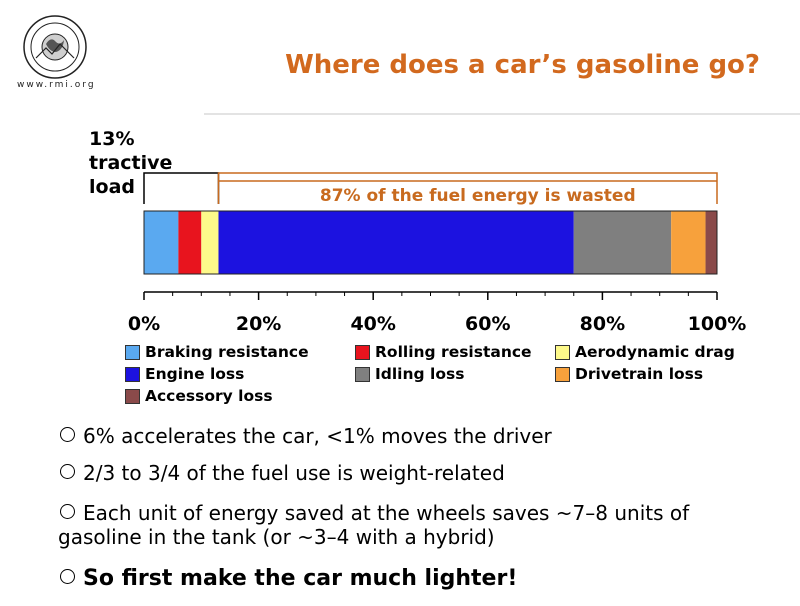 Image resolution: width=800 pixels, height=606 pixels. I want to click on tractive-bracket, so click(181, 188).